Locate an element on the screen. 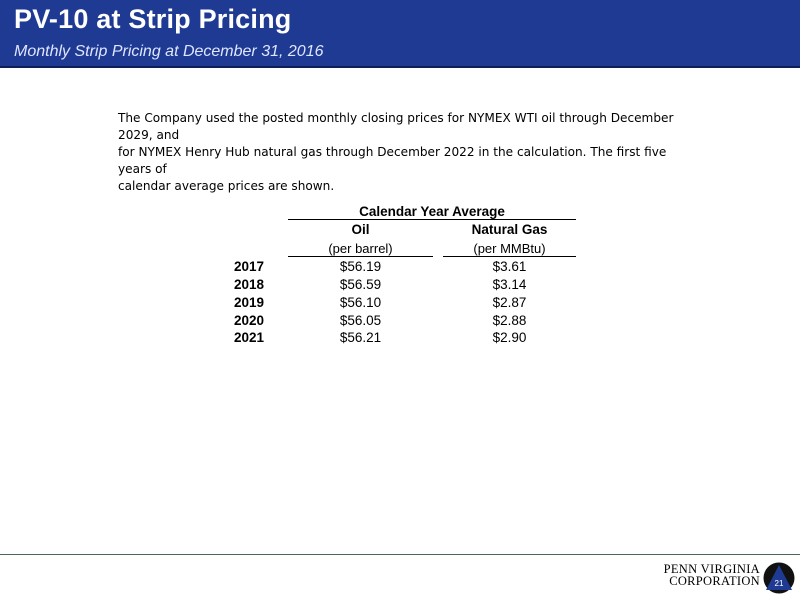 This screenshot has width=800, height=600. logo-triangle is located at coordinates (779, 577).